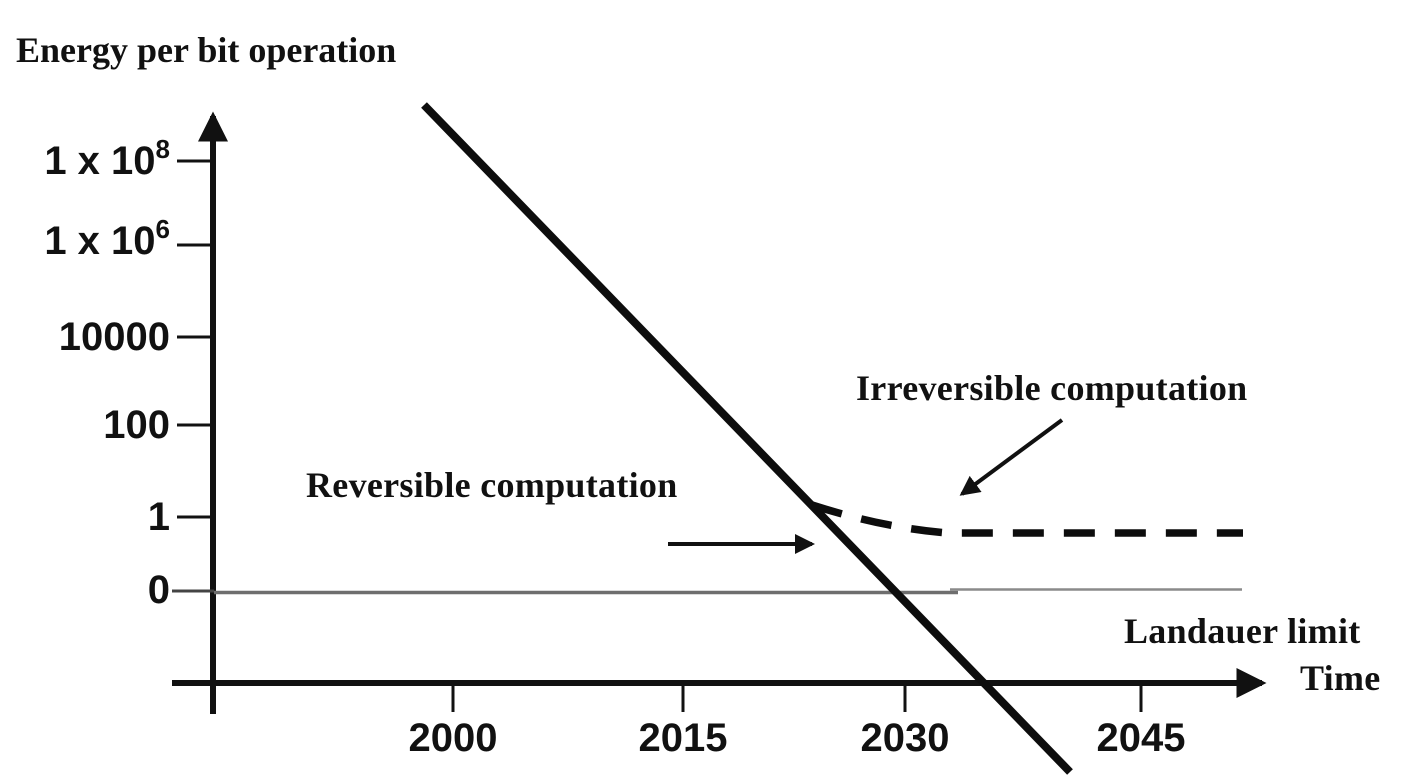  I want to click on landauer-limit-label: Landauer limit, so click(1242, 631).